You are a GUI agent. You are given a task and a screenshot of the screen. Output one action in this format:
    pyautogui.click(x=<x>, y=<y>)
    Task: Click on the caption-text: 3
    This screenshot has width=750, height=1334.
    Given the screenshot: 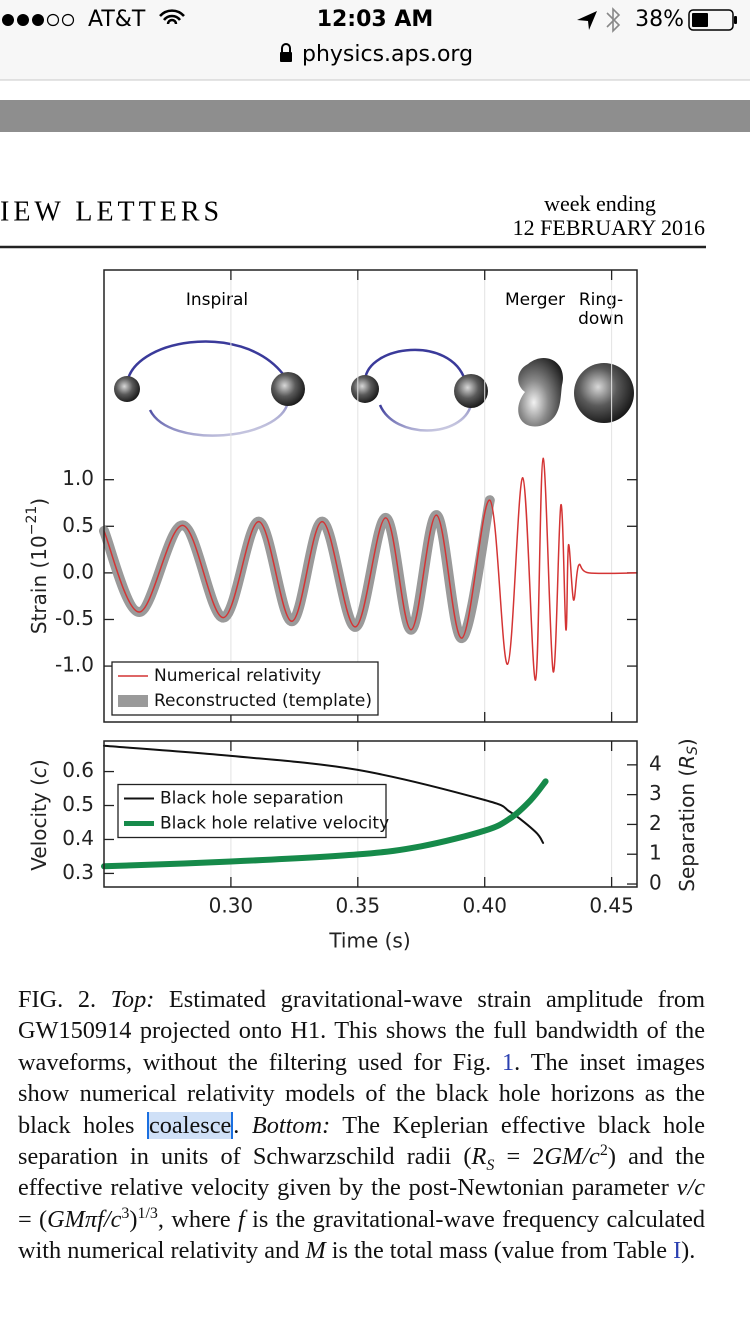 What is the action you would take?
    pyautogui.click(x=125, y=1213)
    